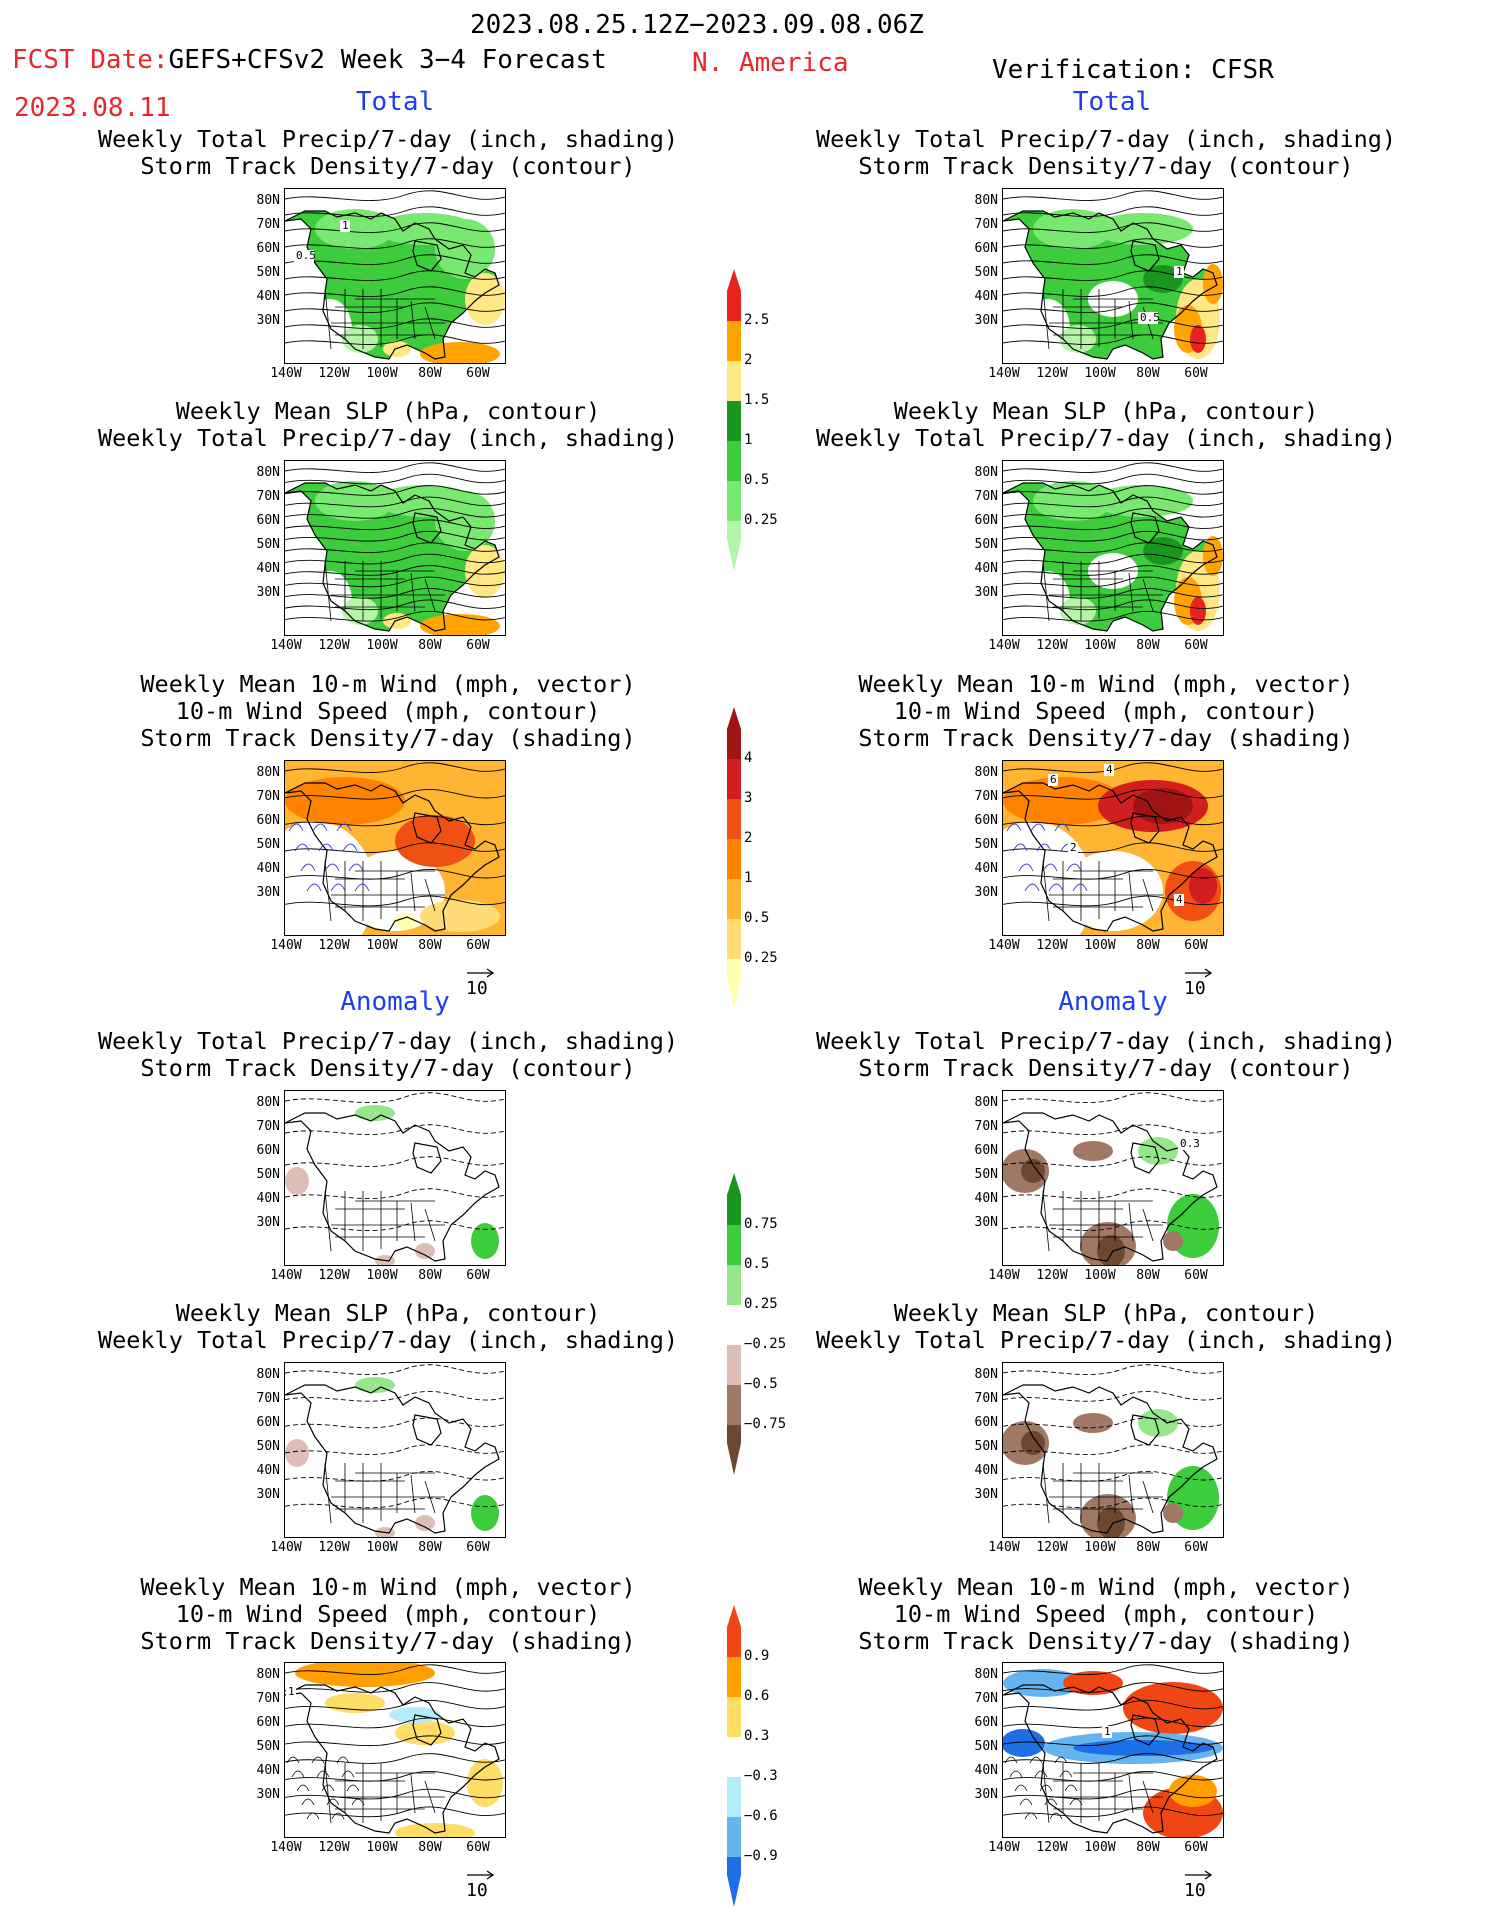  What do you see at coordinates (1145, 1158) in the screenshot?
I see `hudson-bay-outline` at bounding box center [1145, 1158].